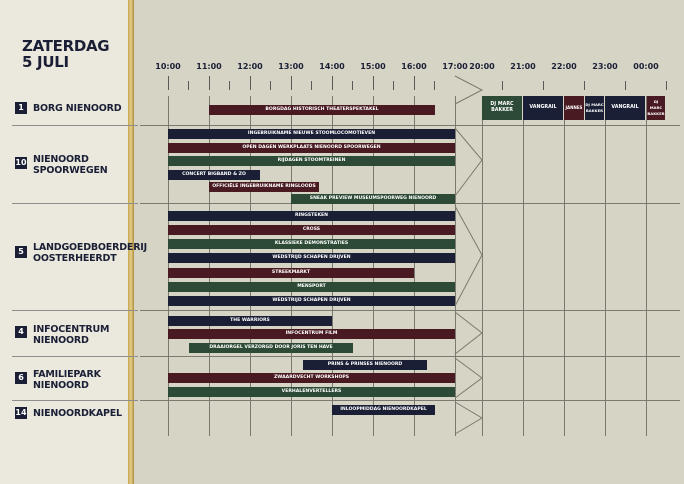 Image resolution: width=684 pixels, height=484 pixels. Describe the element at coordinates (21, 413) in the screenshot. I see `location-number: 14` at that location.